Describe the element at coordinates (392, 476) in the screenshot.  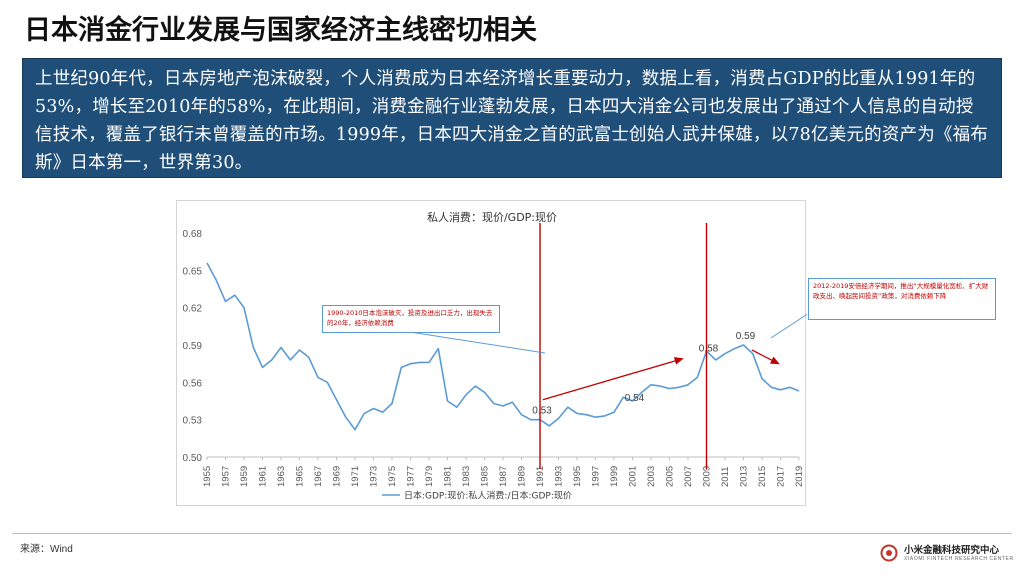
I see `x-tick-label: 1975` at that location.